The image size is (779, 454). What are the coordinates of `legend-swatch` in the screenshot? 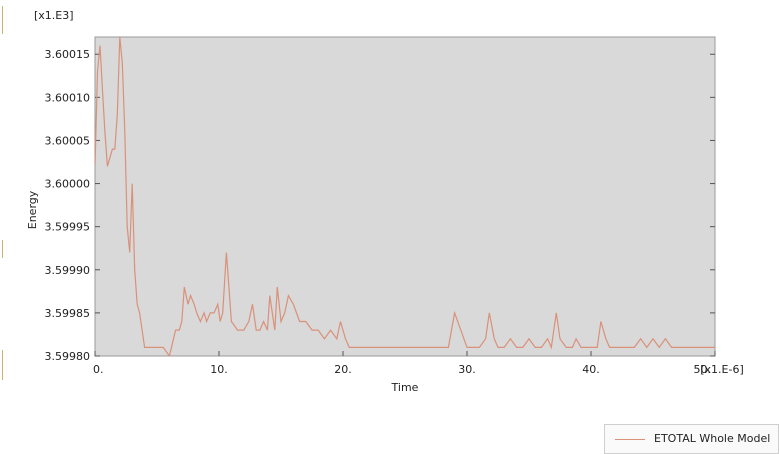 It's located at (630, 439).